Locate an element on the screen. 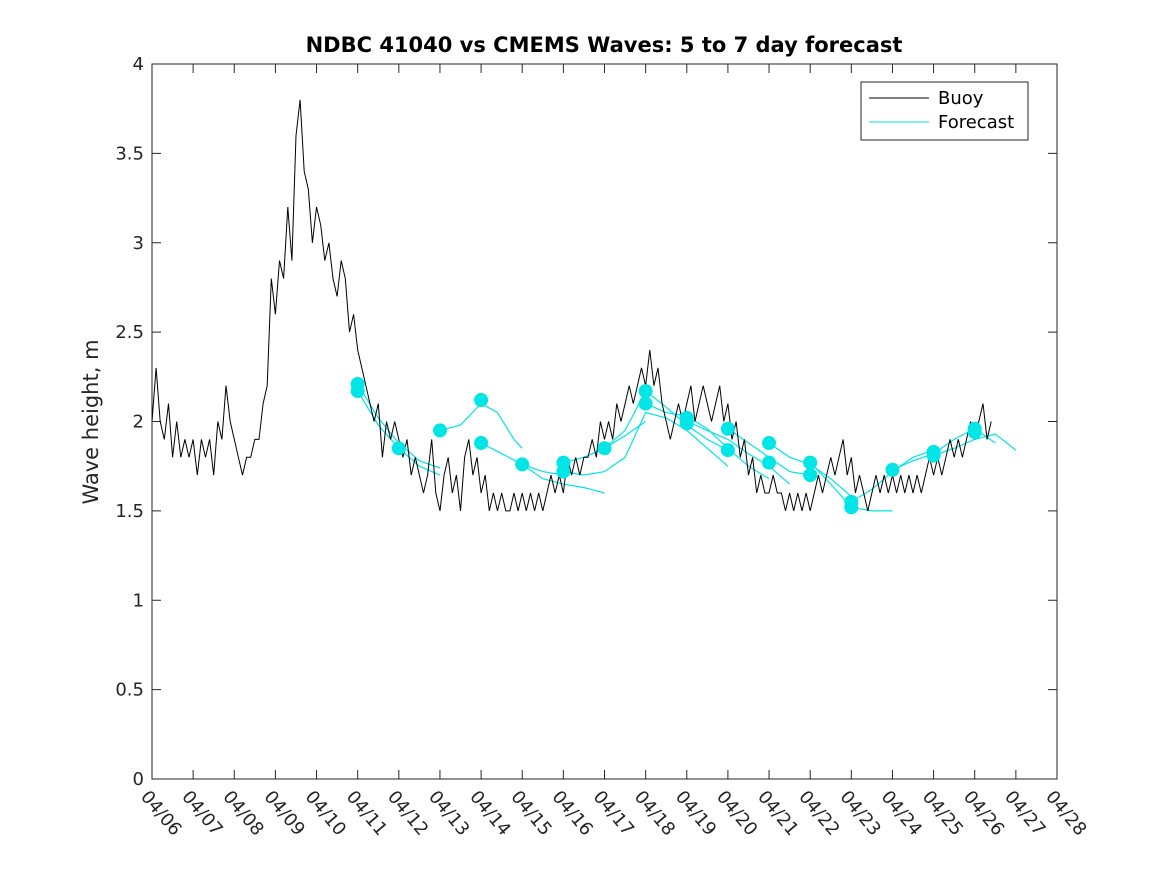 The image size is (1167, 875). legend: Buoy Forecast is located at coordinates (944, 111).